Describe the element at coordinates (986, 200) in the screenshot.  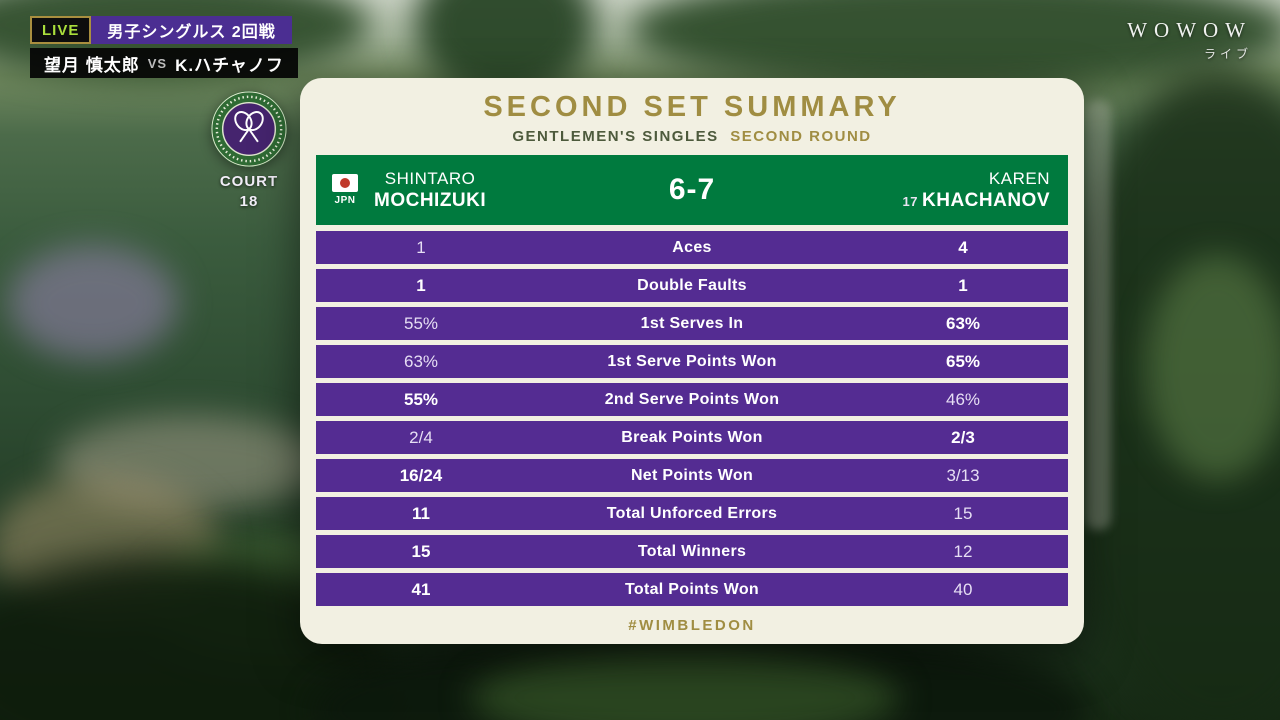
I see `player-right-lastname: KHACHANOV` at that location.